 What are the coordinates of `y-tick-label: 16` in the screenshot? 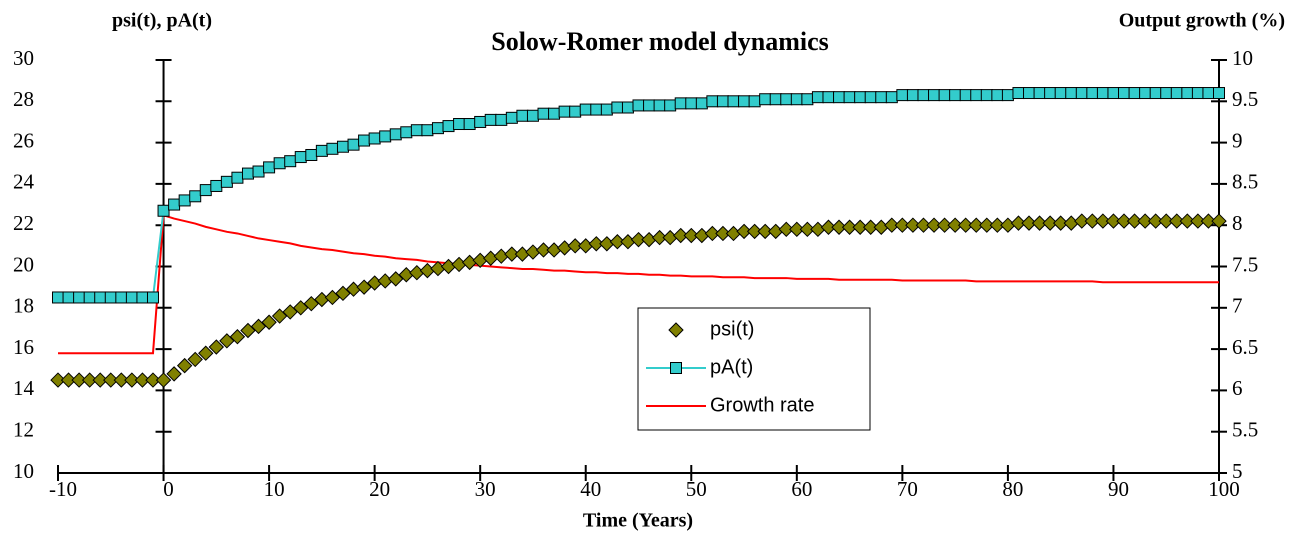 It's located at (23, 347).